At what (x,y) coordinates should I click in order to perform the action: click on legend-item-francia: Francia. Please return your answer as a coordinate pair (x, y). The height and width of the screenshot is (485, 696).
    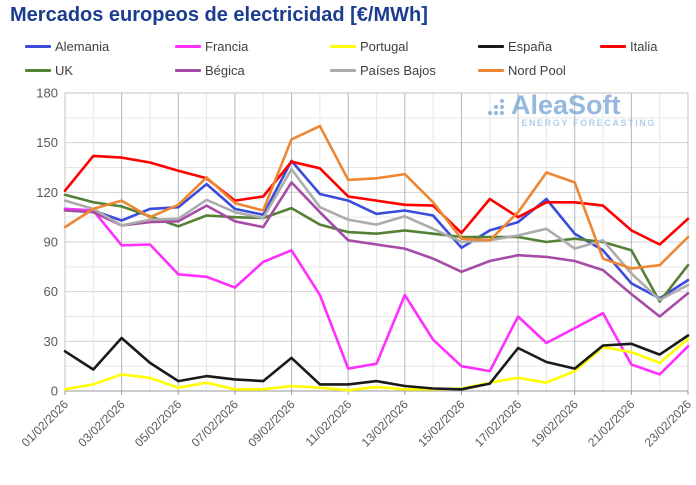
    Looking at the image, I should click on (211, 46).